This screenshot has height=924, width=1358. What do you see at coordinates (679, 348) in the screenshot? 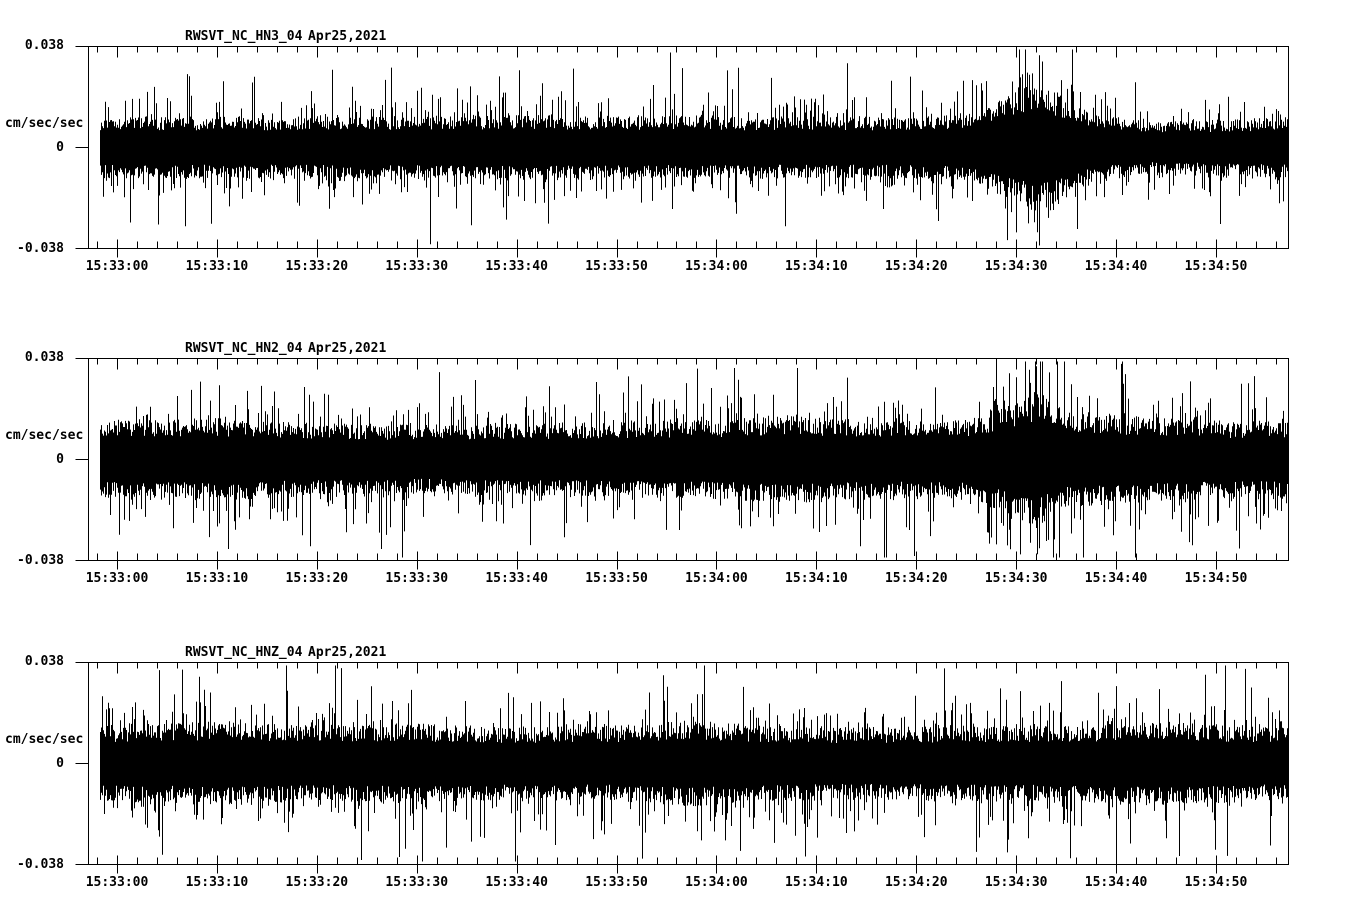
I see `panel-header: RWSVT_NC_HN2_04 Apr25,2021` at bounding box center [679, 348].